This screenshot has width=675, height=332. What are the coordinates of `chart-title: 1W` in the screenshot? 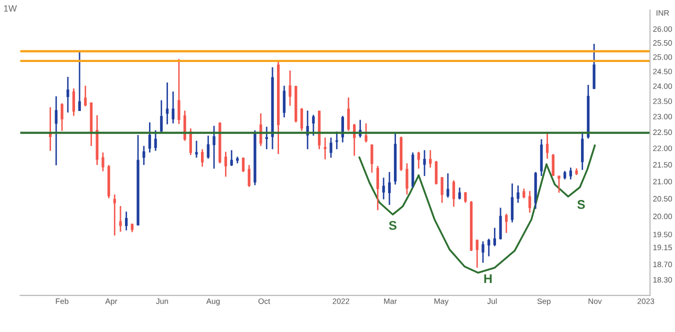 It's located at (10, 8).